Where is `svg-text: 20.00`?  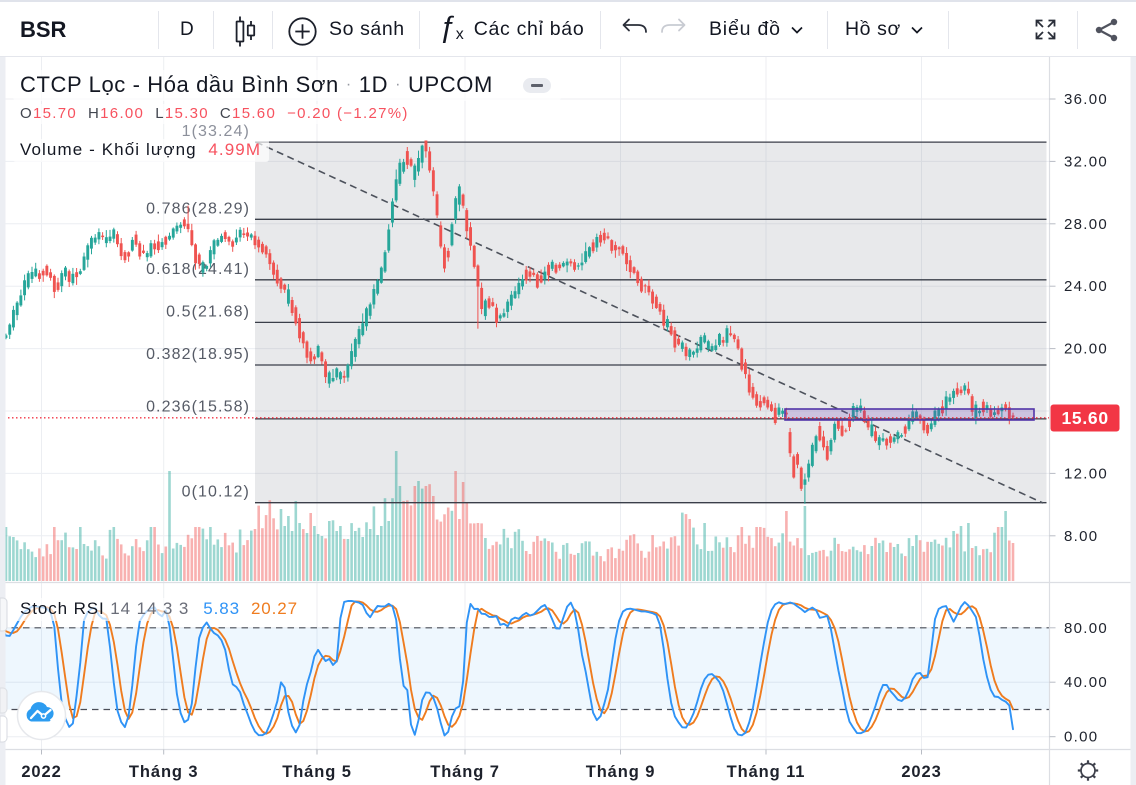
svg-text: 20.00 is located at coordinates (1086, 349).